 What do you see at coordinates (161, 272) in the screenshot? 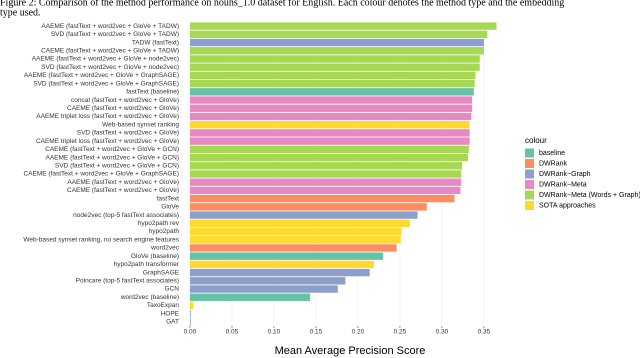
I see `y-tick-label: GraphSAGE` at bounding box center [161, 272].